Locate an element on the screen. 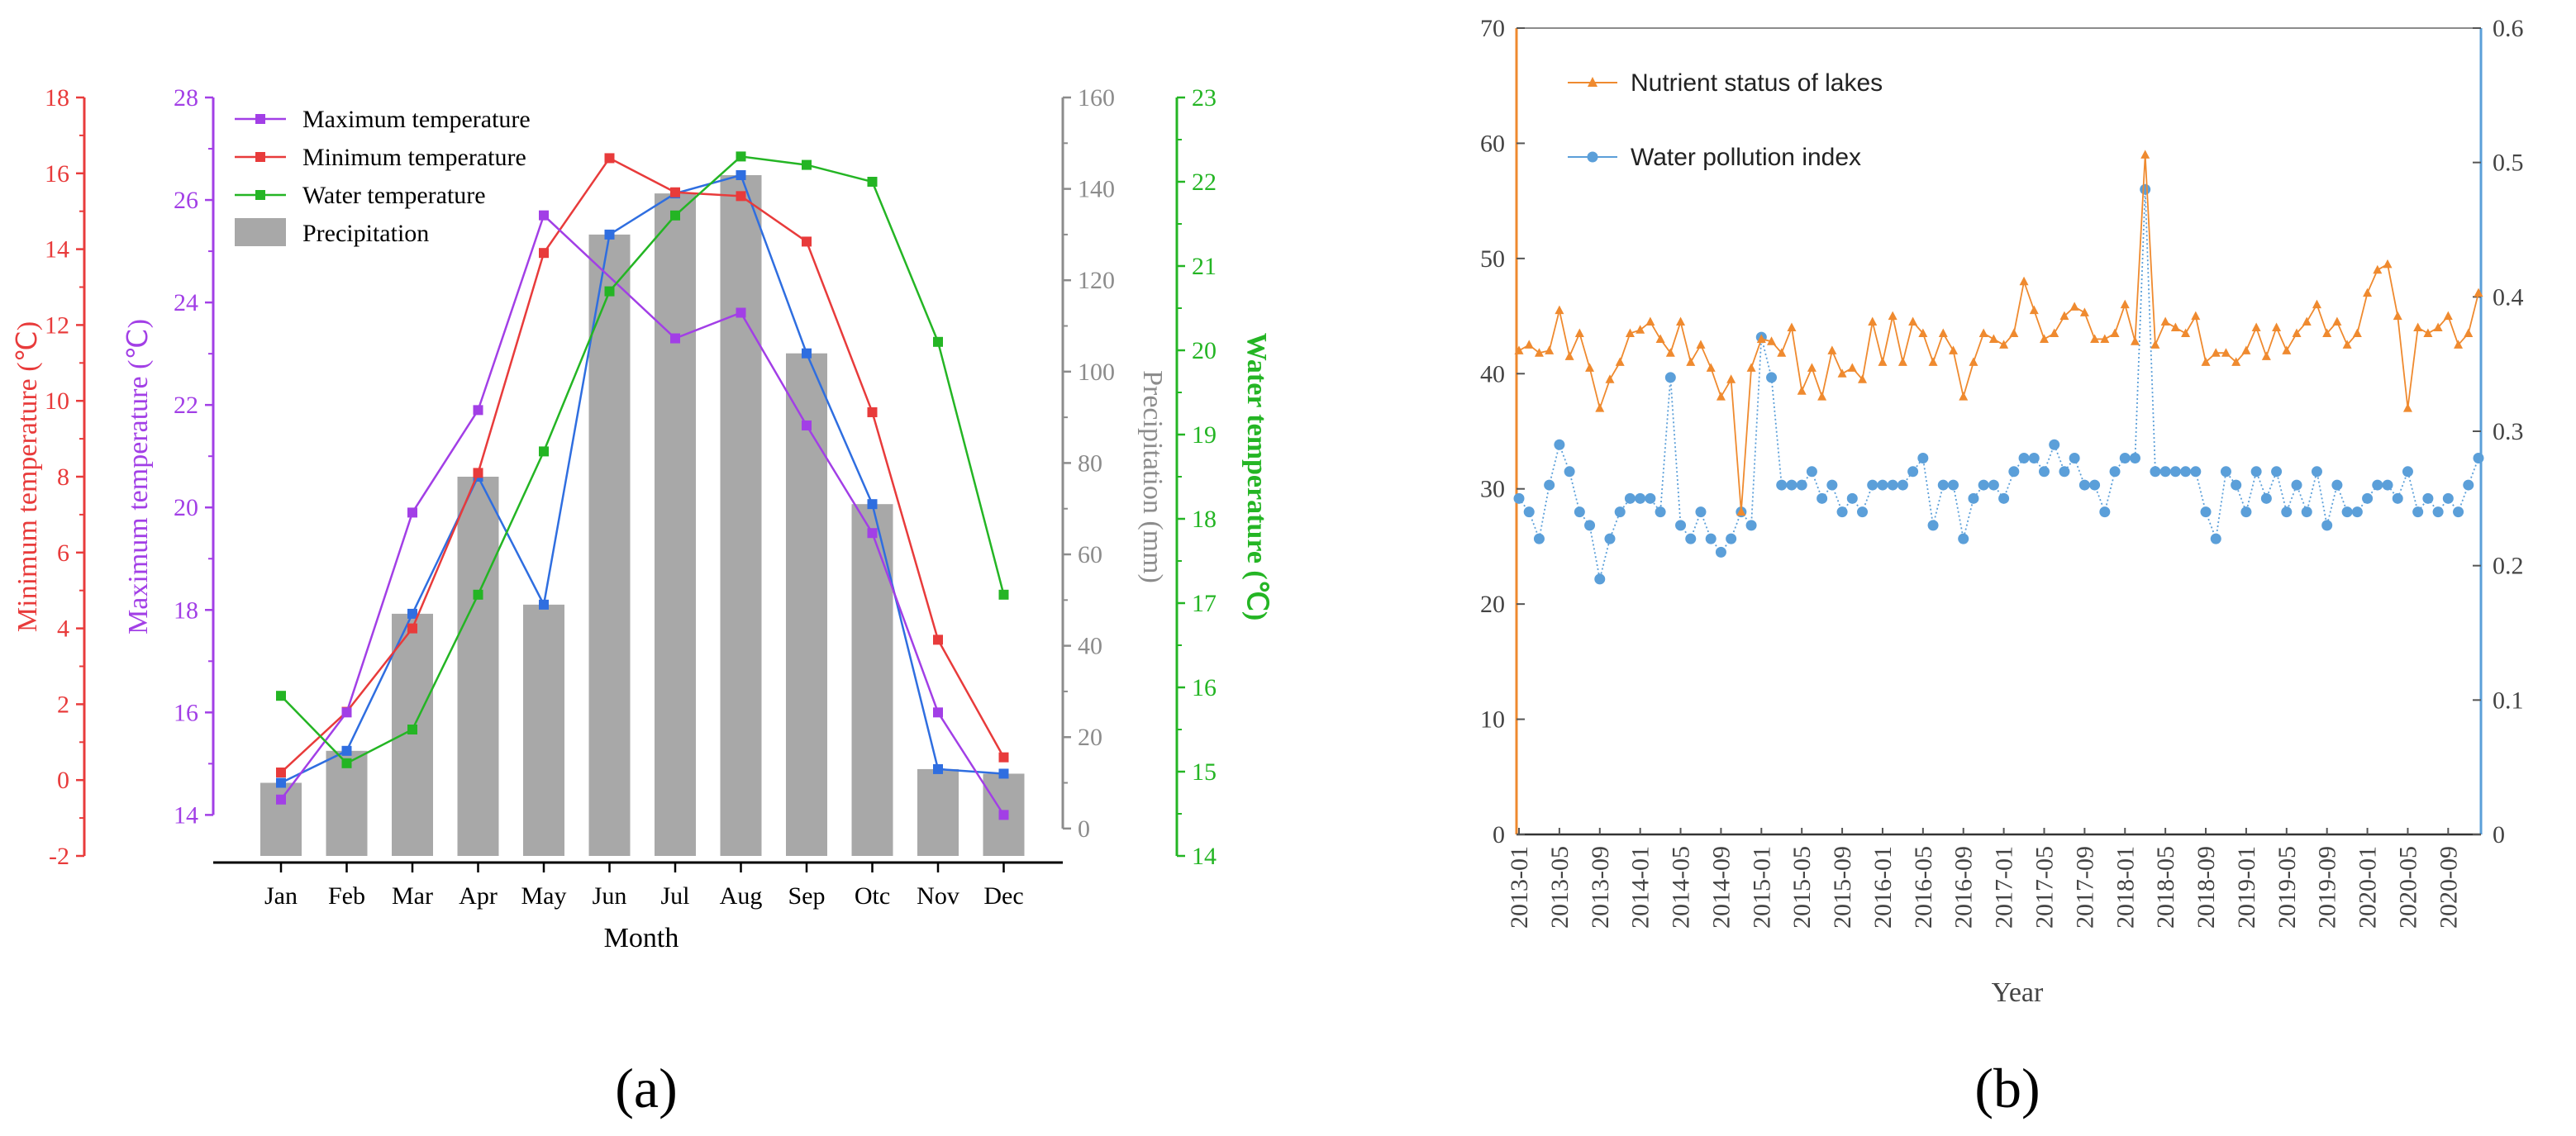  water-axis-tick-label: 16 is located at coordinates (1205, 687).